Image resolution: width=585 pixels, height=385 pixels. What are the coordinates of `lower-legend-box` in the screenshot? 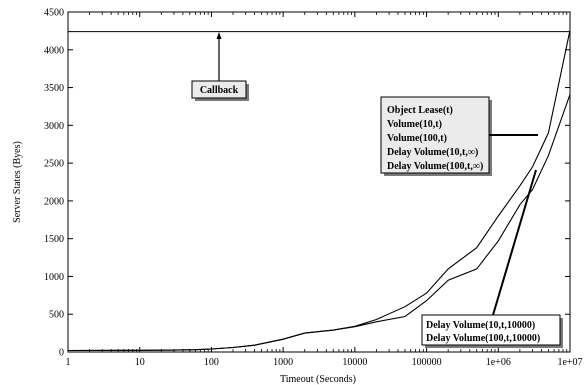 It's located at (491, 330).